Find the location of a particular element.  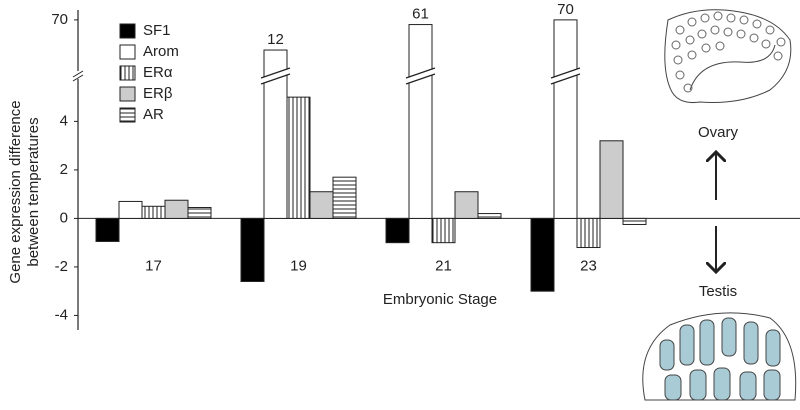

y-tick-label: -4 is located at coordinates (61, 314).